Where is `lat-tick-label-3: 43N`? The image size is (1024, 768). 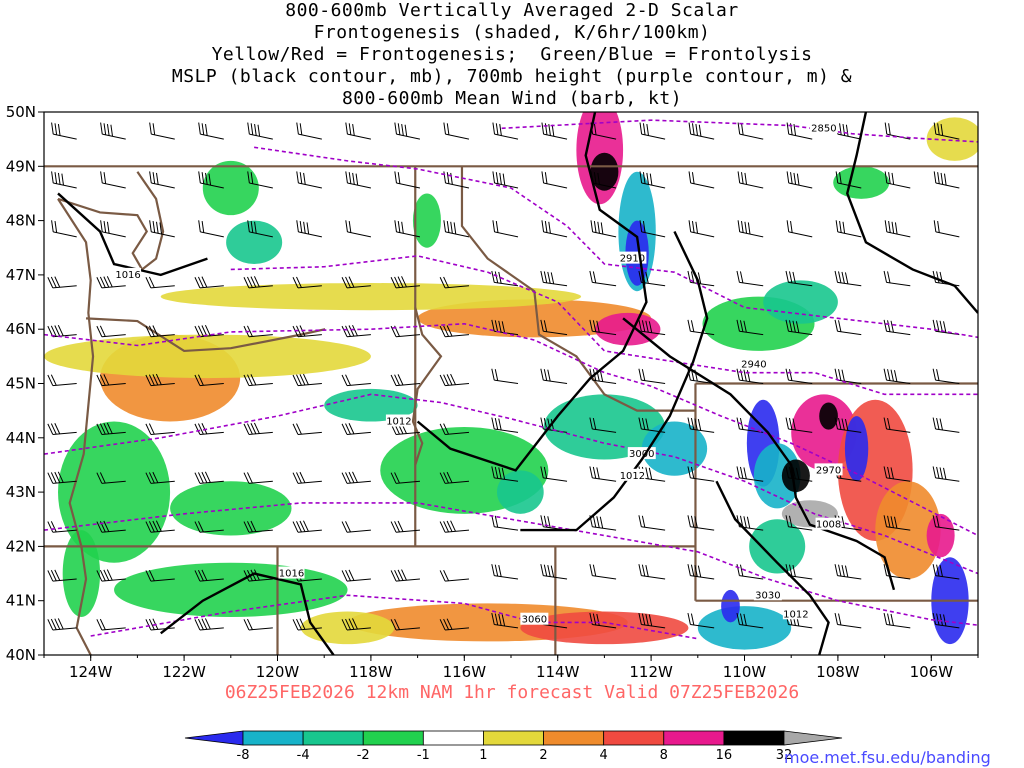
lat-tick-label-3: 43N is located at coordinates (21, 492).